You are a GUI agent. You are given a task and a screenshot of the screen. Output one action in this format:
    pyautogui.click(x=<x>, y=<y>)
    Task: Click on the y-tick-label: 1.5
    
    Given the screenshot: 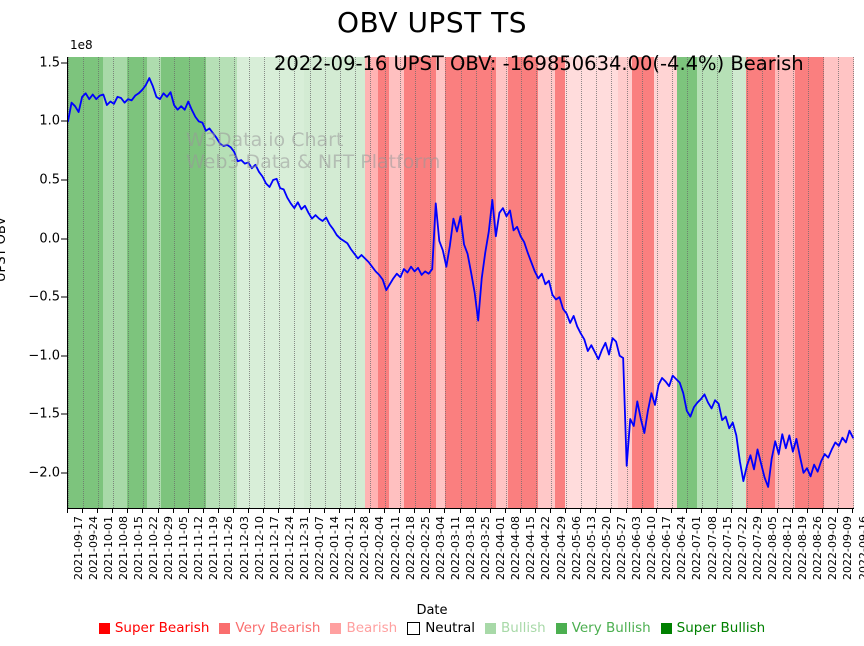 What is the action you would take?
    pyautogui.click(x=49, y=63)
    